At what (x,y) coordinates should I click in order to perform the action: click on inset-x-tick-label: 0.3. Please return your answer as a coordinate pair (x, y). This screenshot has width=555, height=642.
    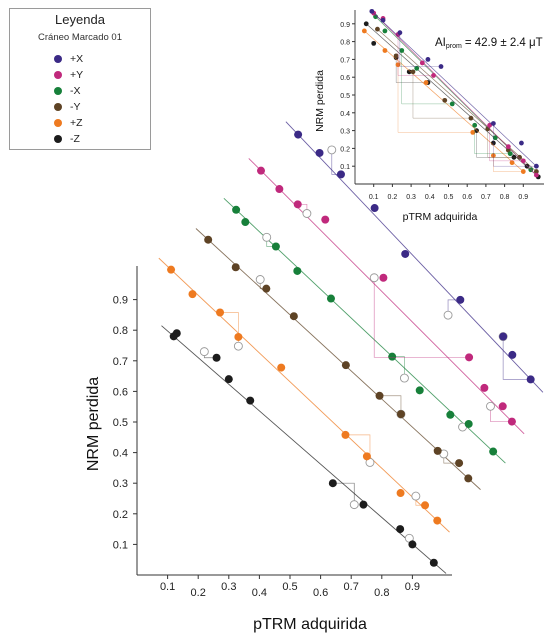
    Looking at the image, I should click on (411, 197).